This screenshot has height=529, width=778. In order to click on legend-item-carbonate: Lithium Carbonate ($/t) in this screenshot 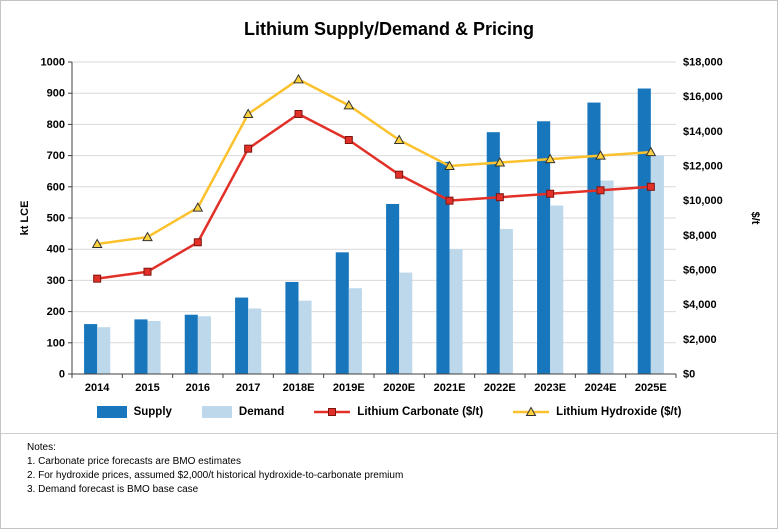, I will do `click(398, 412)`.